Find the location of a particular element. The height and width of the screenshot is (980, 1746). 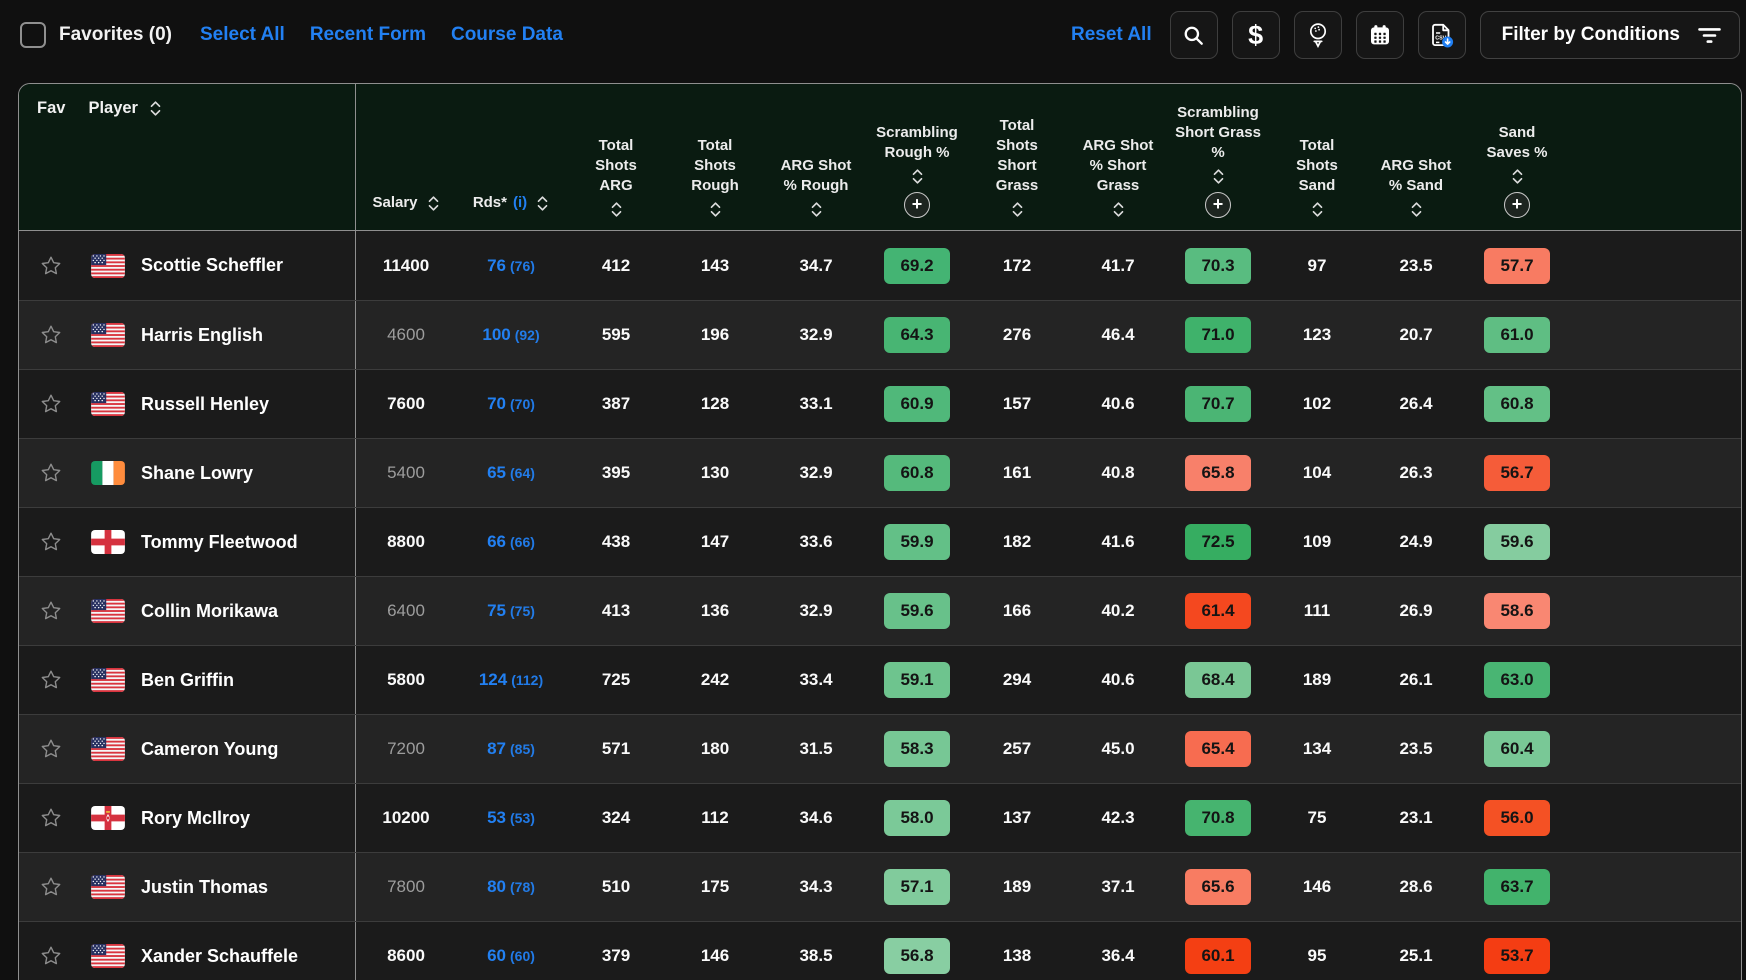

total-shots-sand-cell: 97 is located at coordinates (1317, 265).